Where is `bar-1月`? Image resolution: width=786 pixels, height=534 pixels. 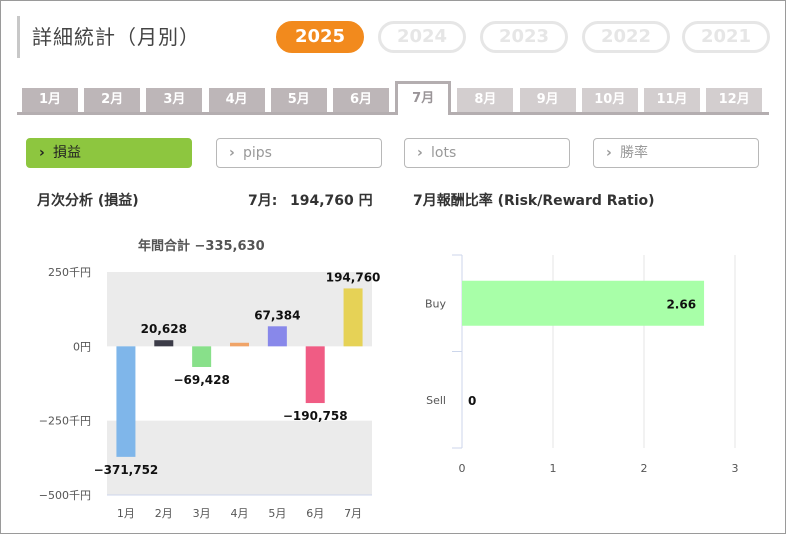 bar-1月 is located at coordinates (126, 401).